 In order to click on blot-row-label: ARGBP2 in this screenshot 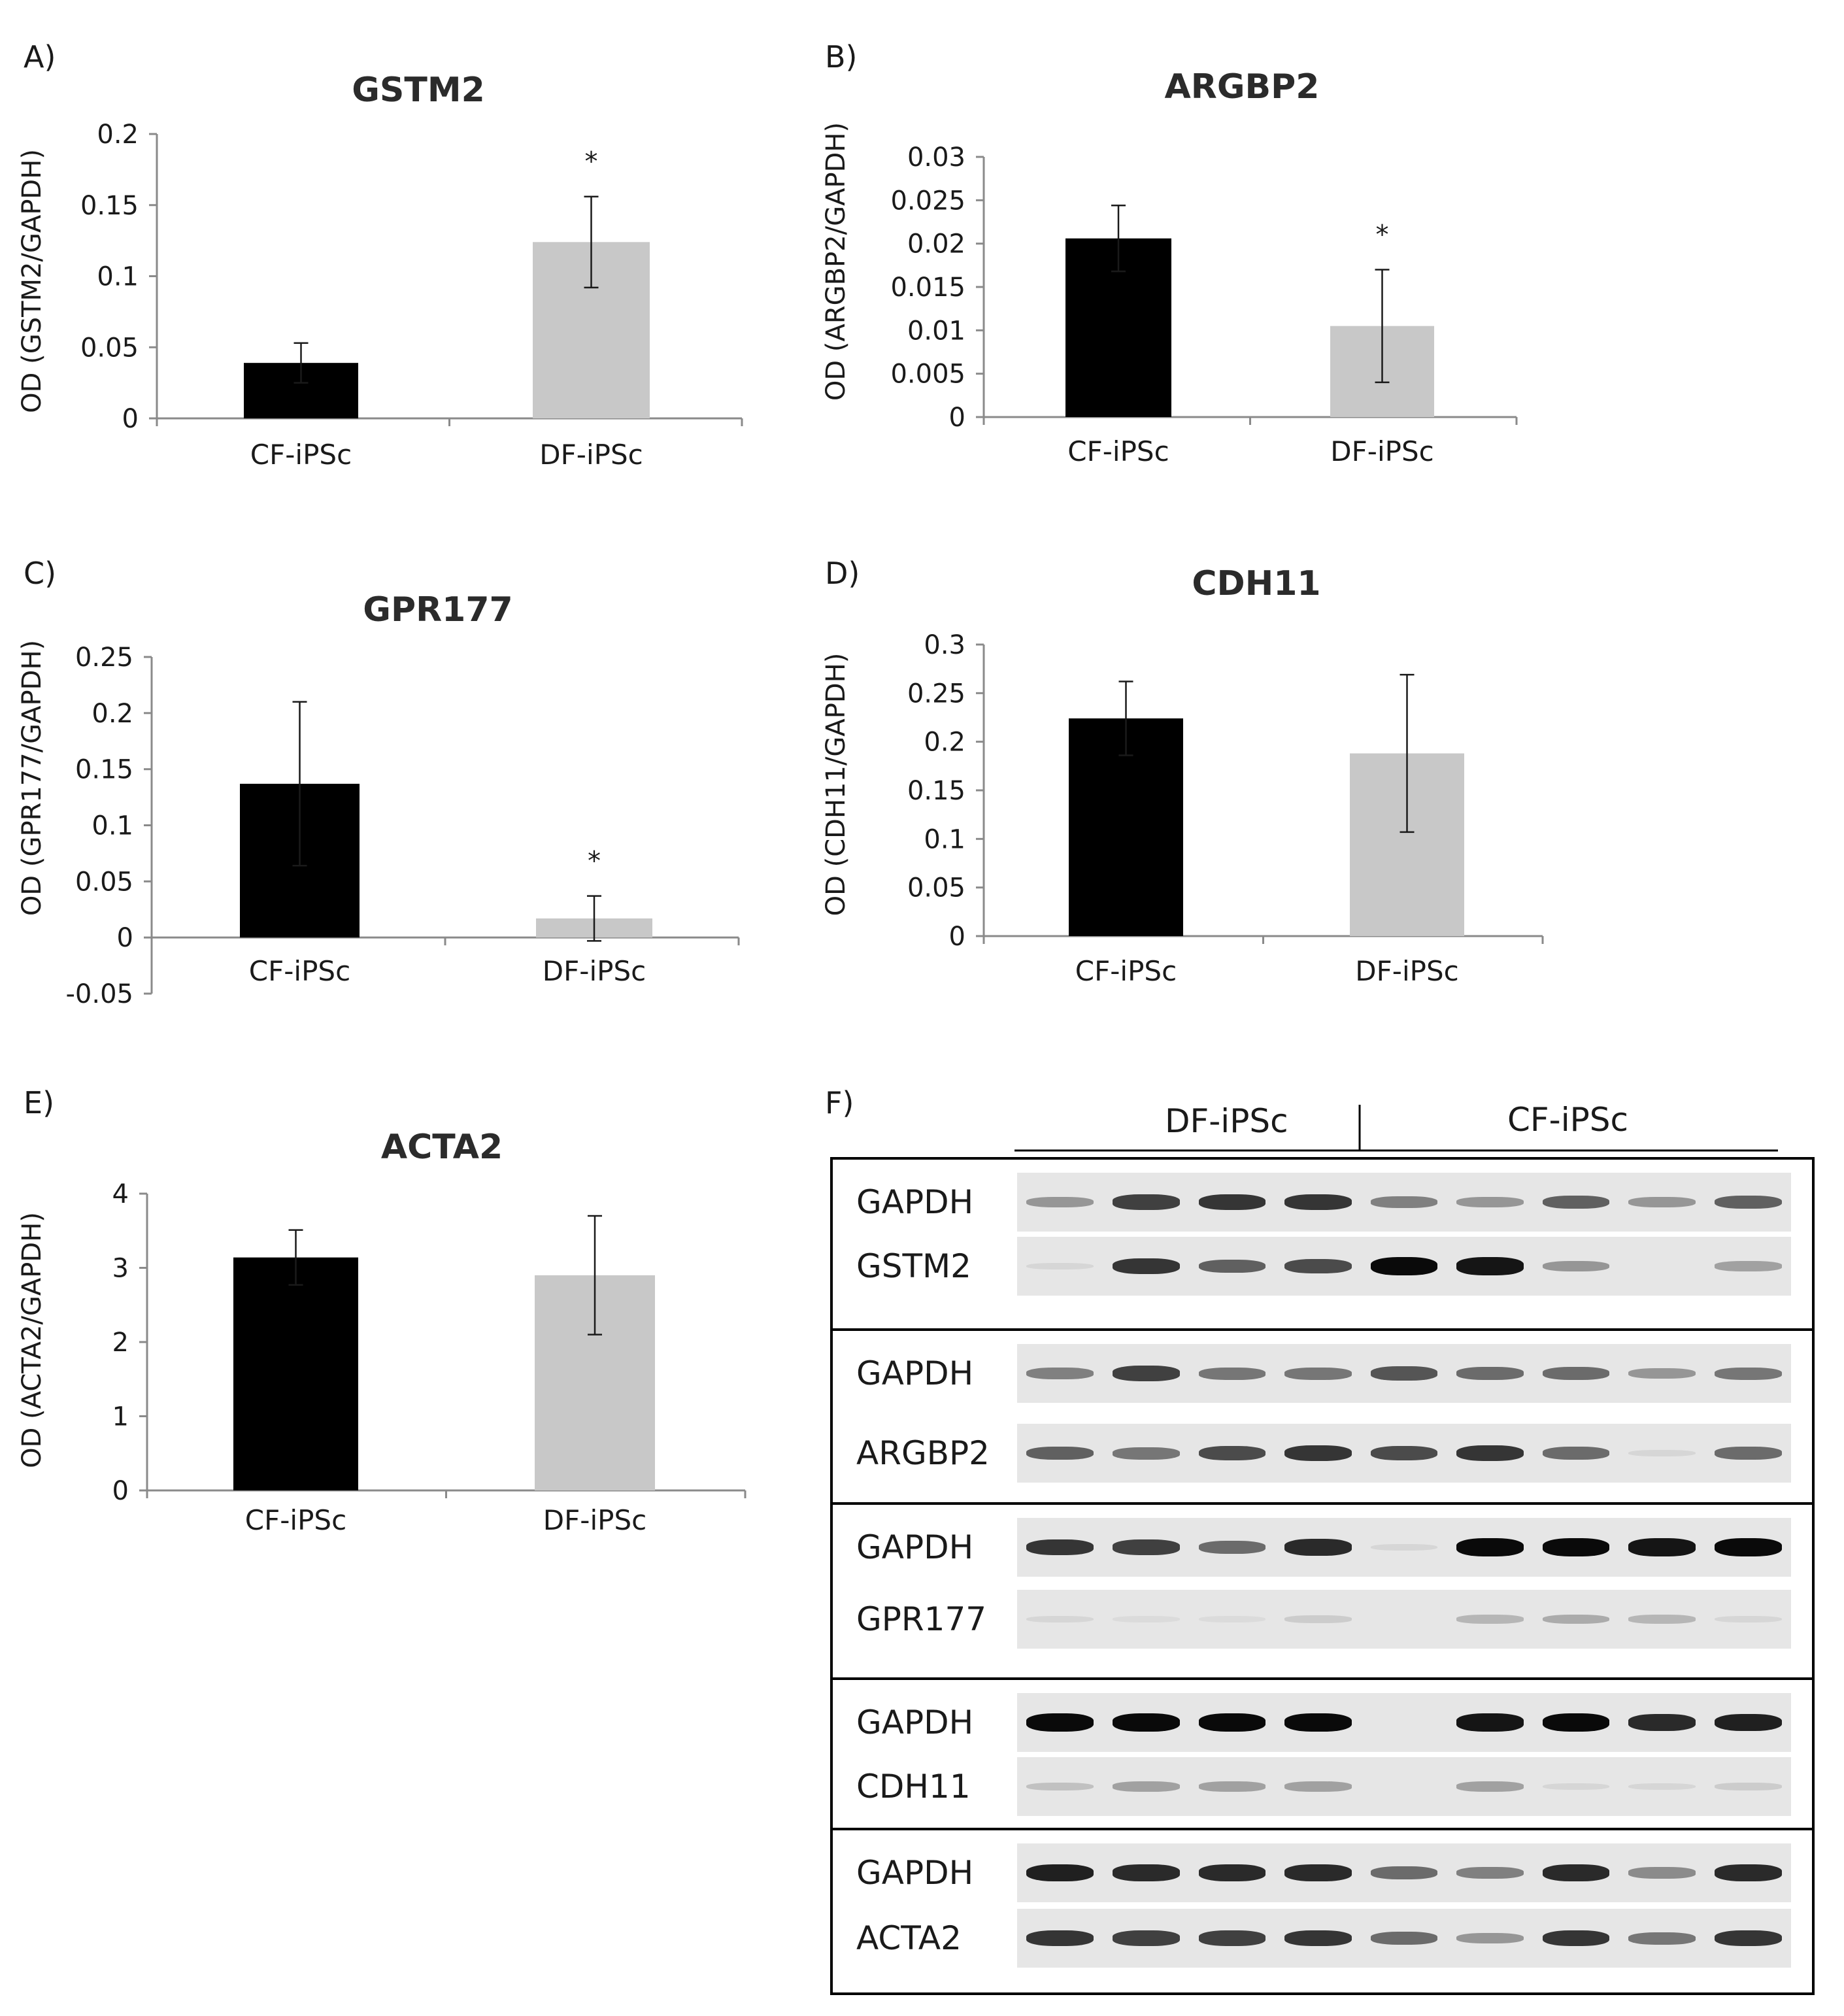, I will do `click(923, 1453)`.